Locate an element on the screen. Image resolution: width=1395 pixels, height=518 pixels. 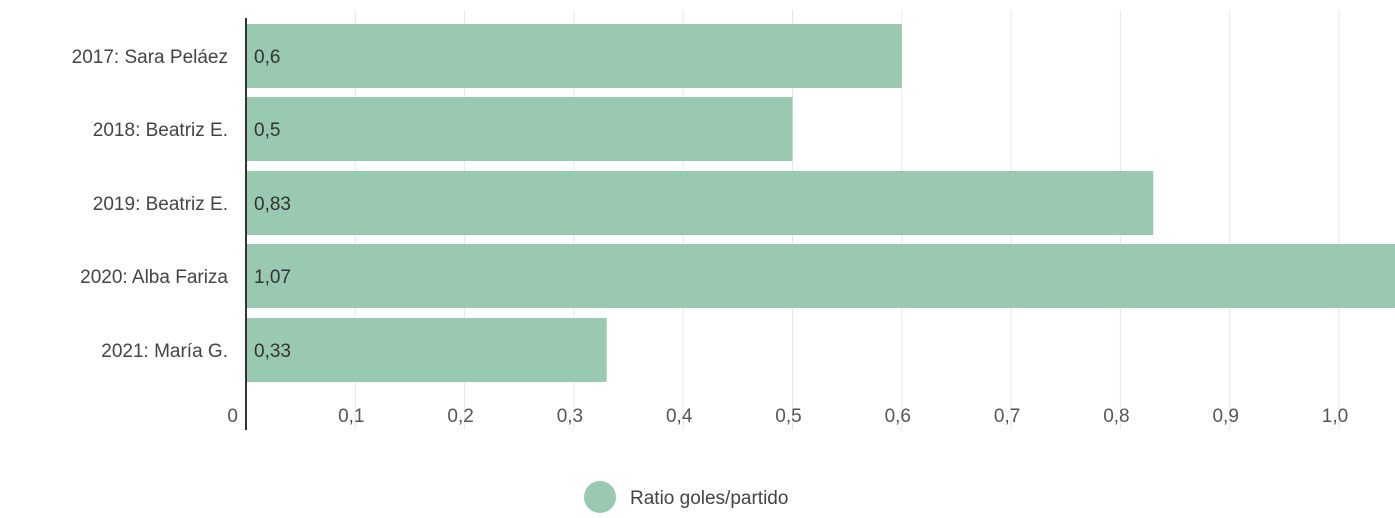
category-label: 2017: Sara Peláez is located at coordinates (150, 57).